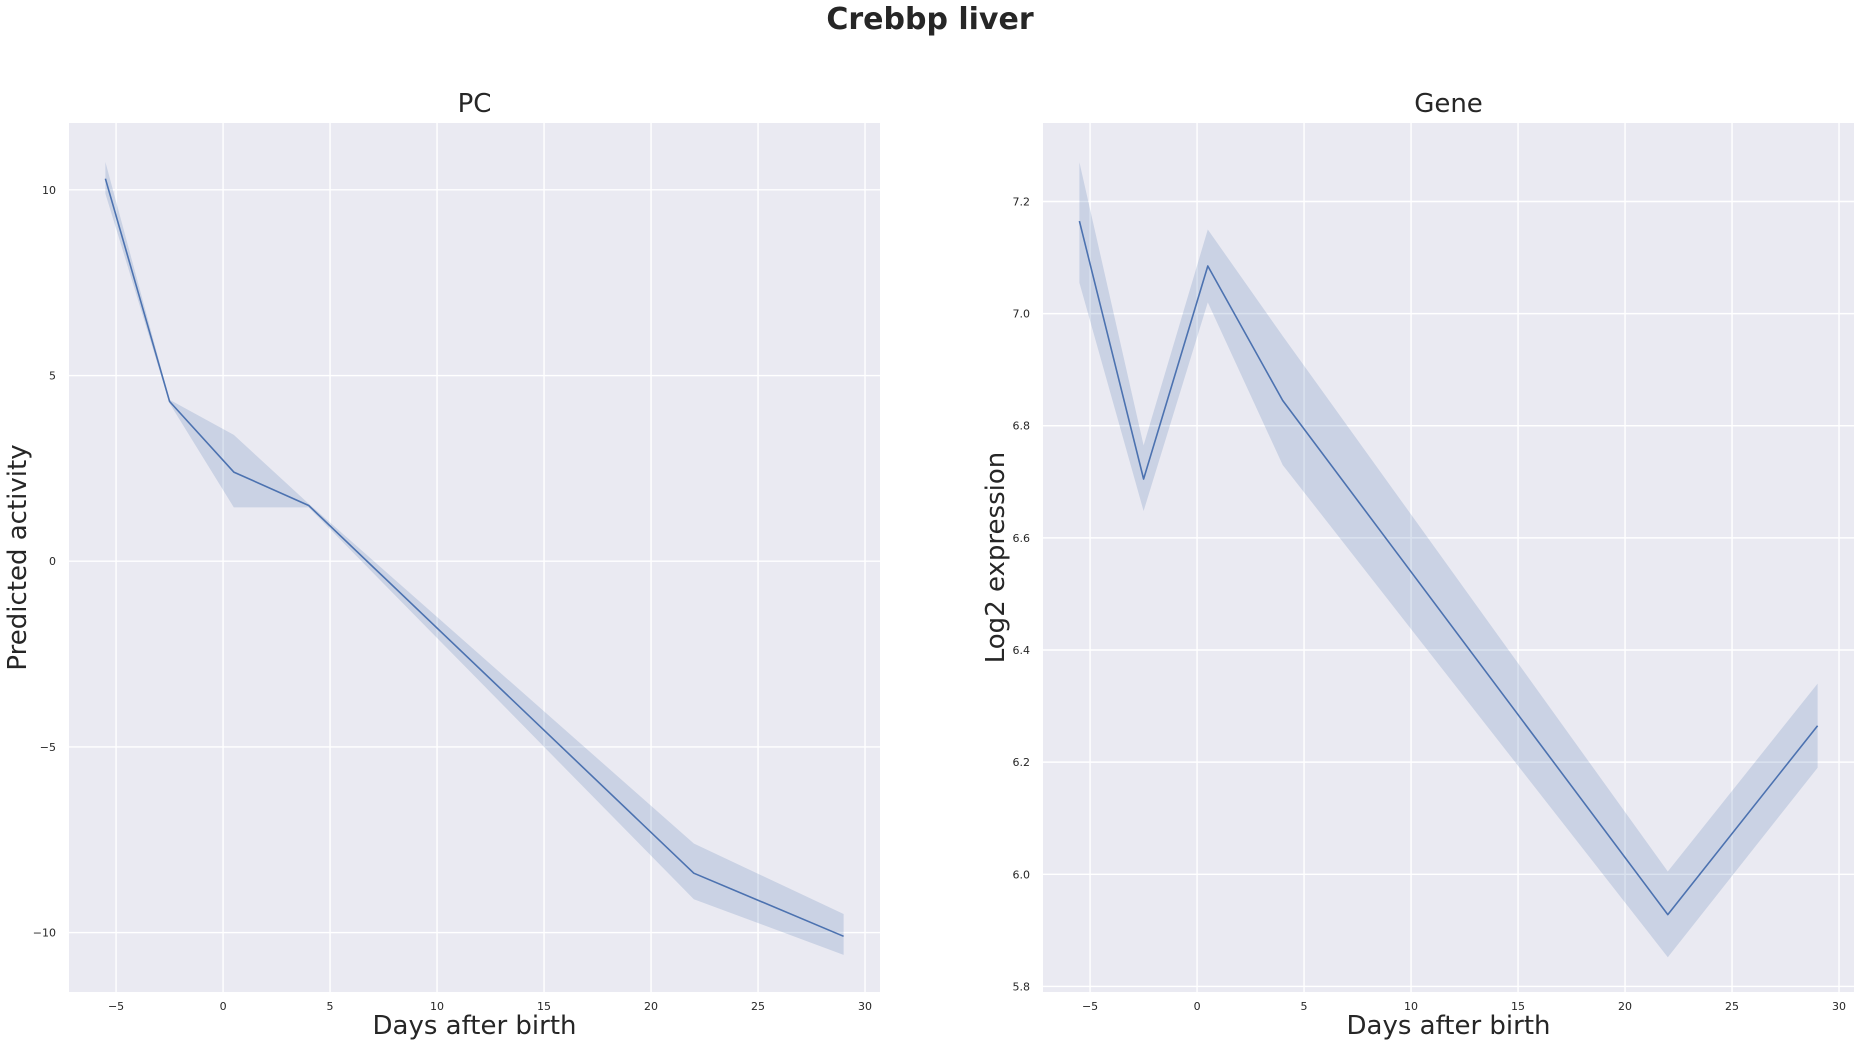  Describe the element at coordinates (544, 1006) in the screenshot. I see `pc-x-tick-label: 15` at that location.